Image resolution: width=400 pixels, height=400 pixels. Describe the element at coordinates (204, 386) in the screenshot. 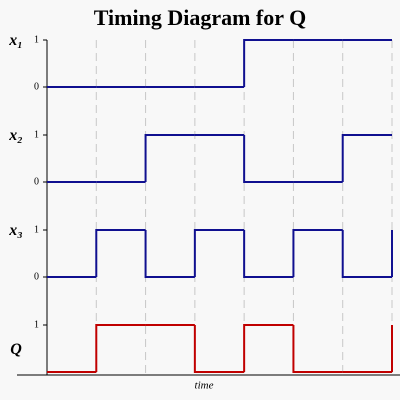

I see `x-axis-label: time` at that location.